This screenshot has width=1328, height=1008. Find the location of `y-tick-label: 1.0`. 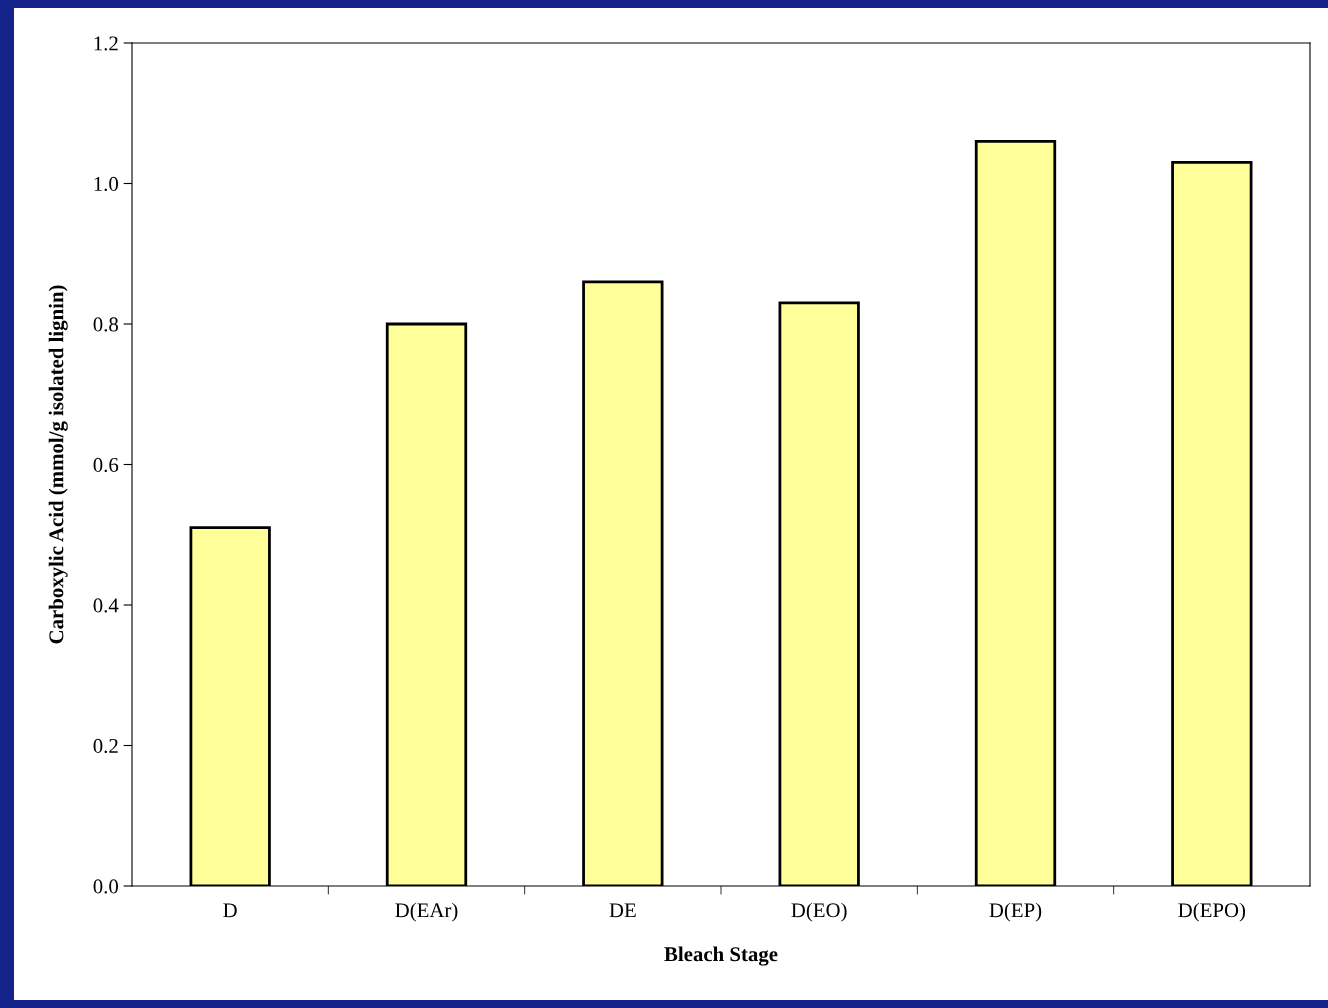

y-tick-label: 1.0 is located at coordinates (106, 184).